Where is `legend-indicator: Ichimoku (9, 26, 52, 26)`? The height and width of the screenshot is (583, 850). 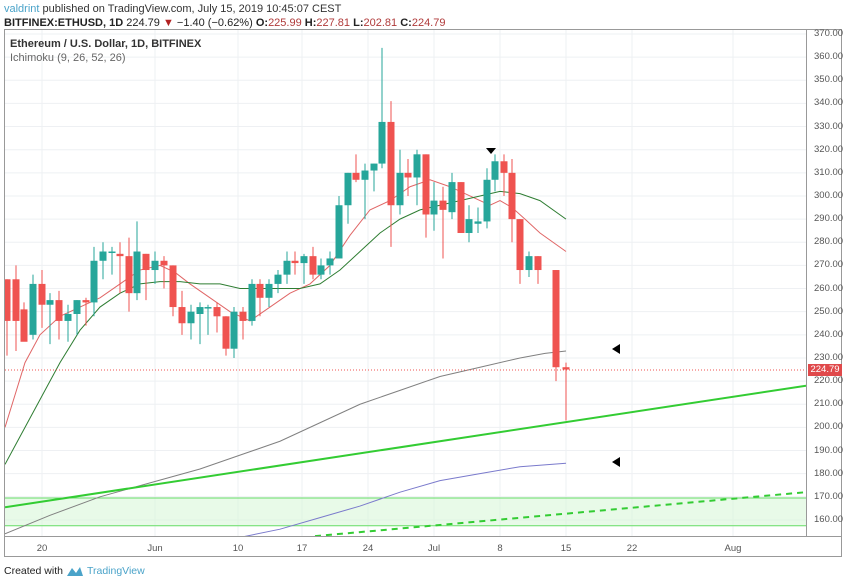
legend-indicator: Ichimoku (9, 26, 52, 26) is located at coordinates (68, 58).